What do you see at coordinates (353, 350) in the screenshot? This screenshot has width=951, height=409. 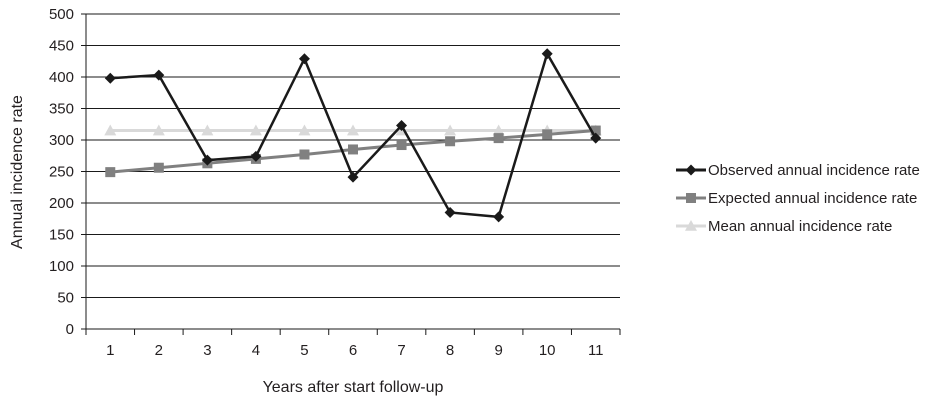 I see `x-tick-label: 6` at bounding box center [353, 350].